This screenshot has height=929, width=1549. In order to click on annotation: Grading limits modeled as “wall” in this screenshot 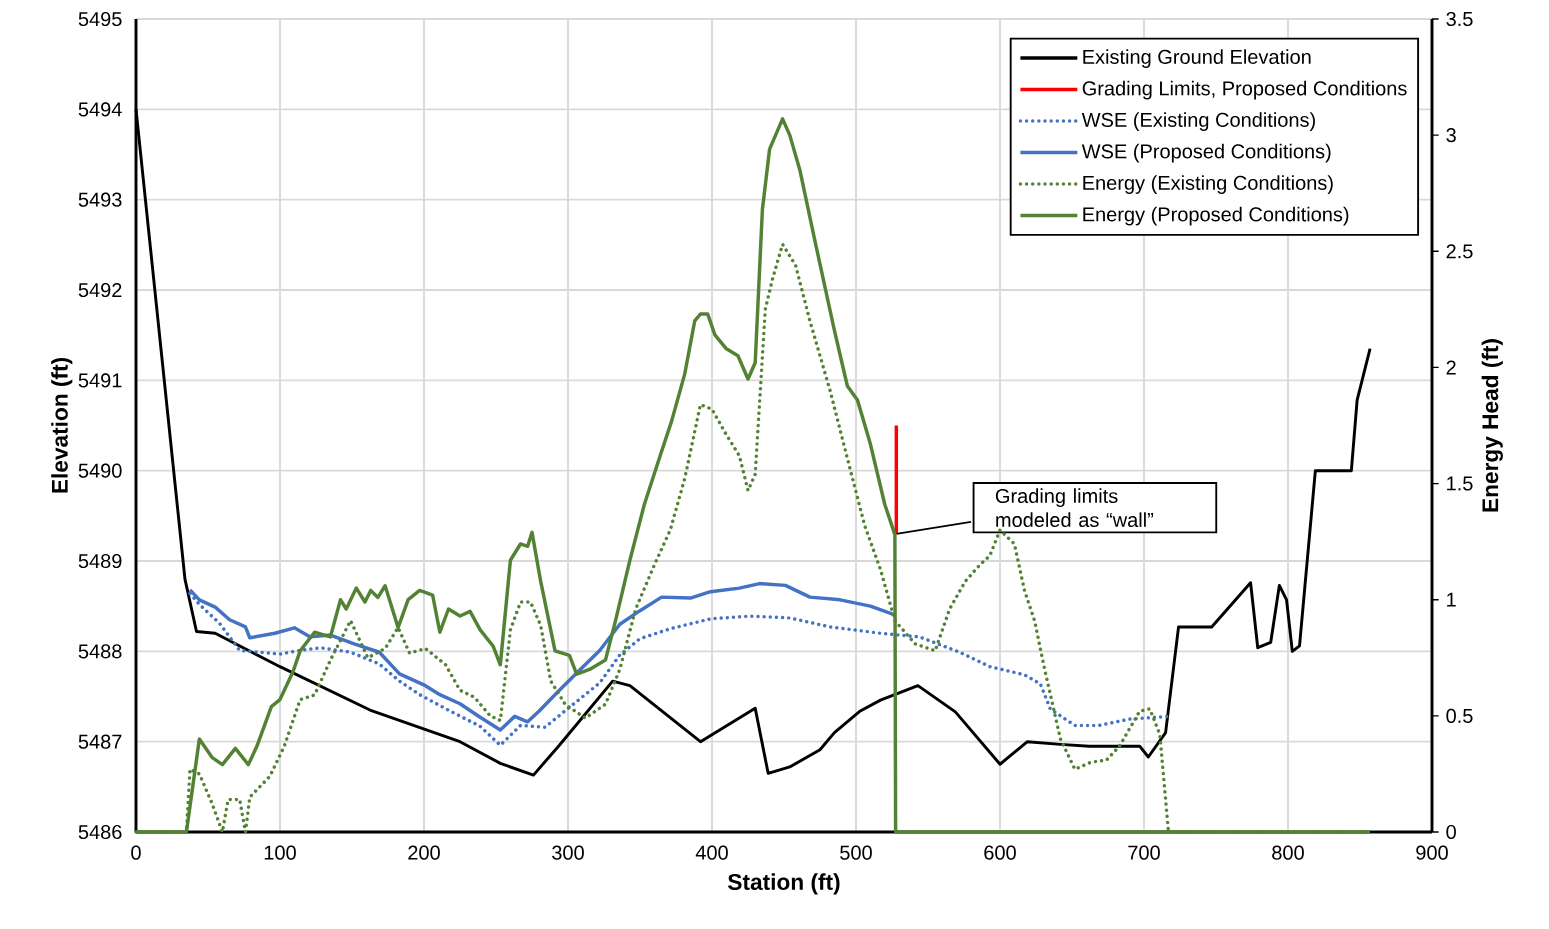, I will do `click(1074, 508)`.